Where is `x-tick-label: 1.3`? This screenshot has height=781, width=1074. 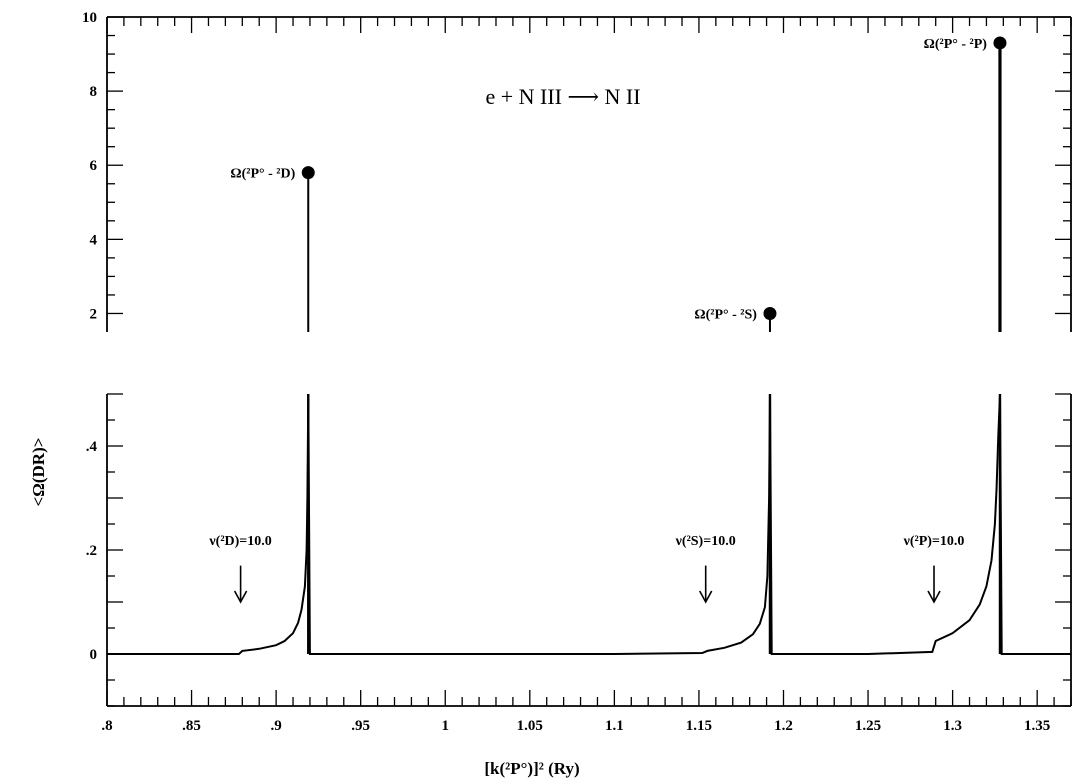
x-tick-label: 1.3 is located at coordinates (952, 726).